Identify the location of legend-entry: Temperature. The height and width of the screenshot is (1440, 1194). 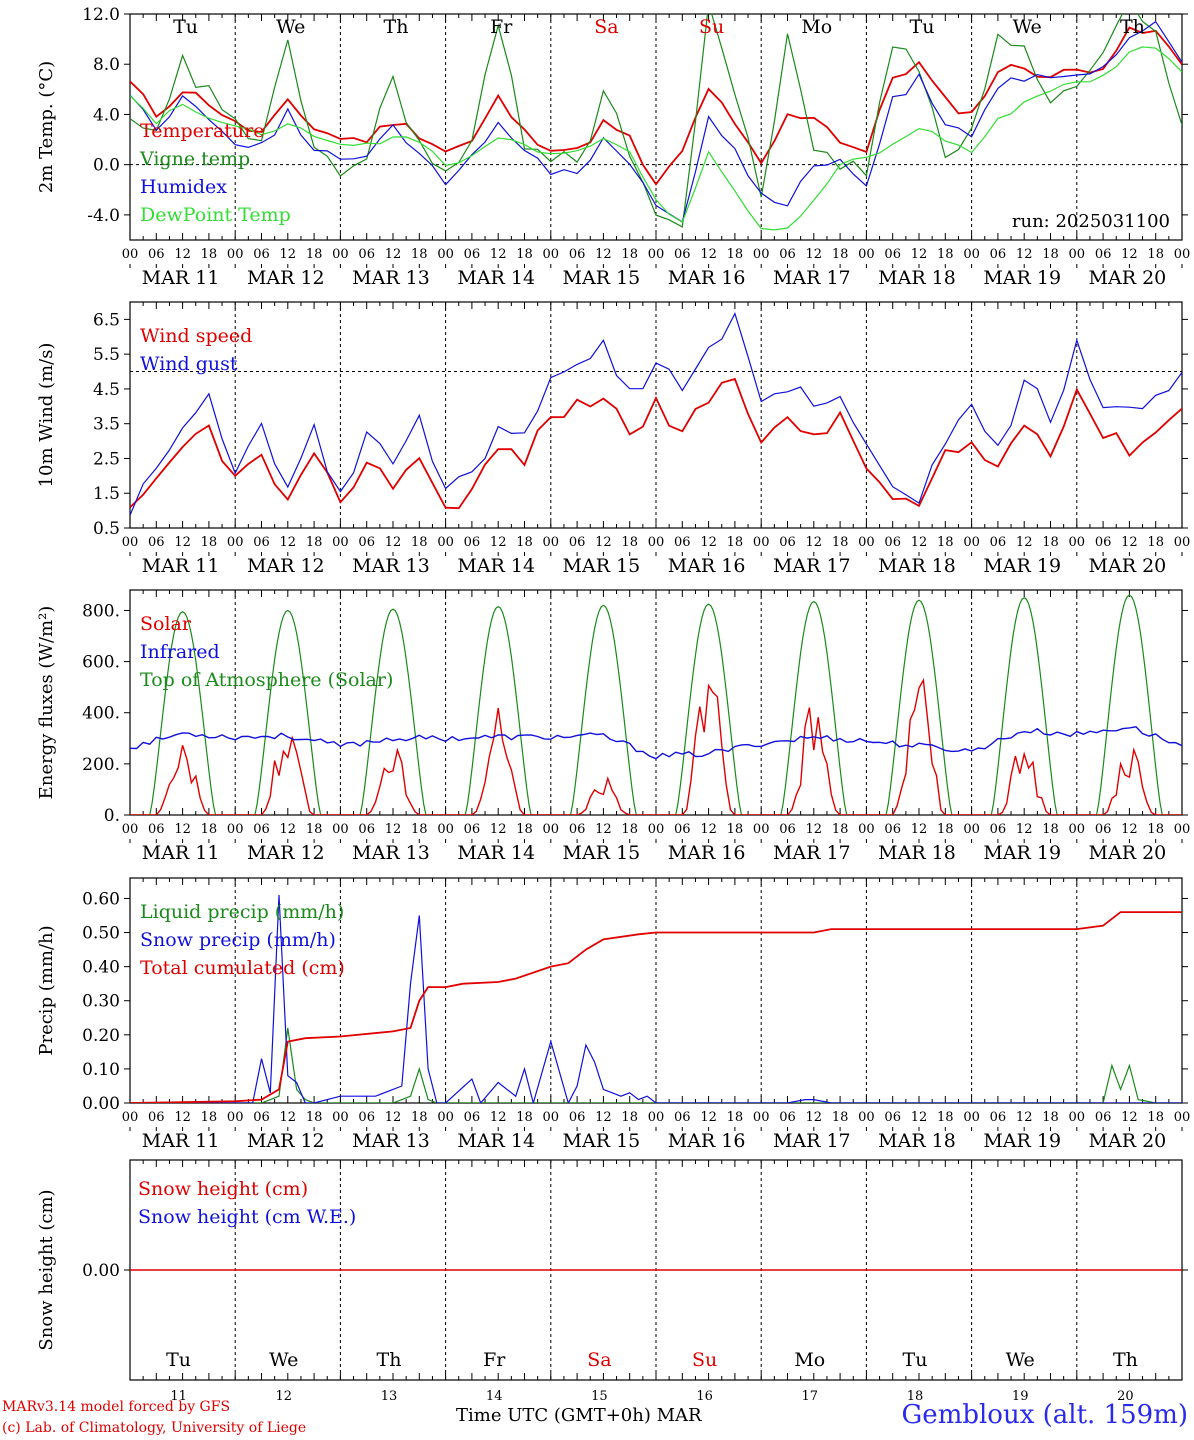
(202, 131).